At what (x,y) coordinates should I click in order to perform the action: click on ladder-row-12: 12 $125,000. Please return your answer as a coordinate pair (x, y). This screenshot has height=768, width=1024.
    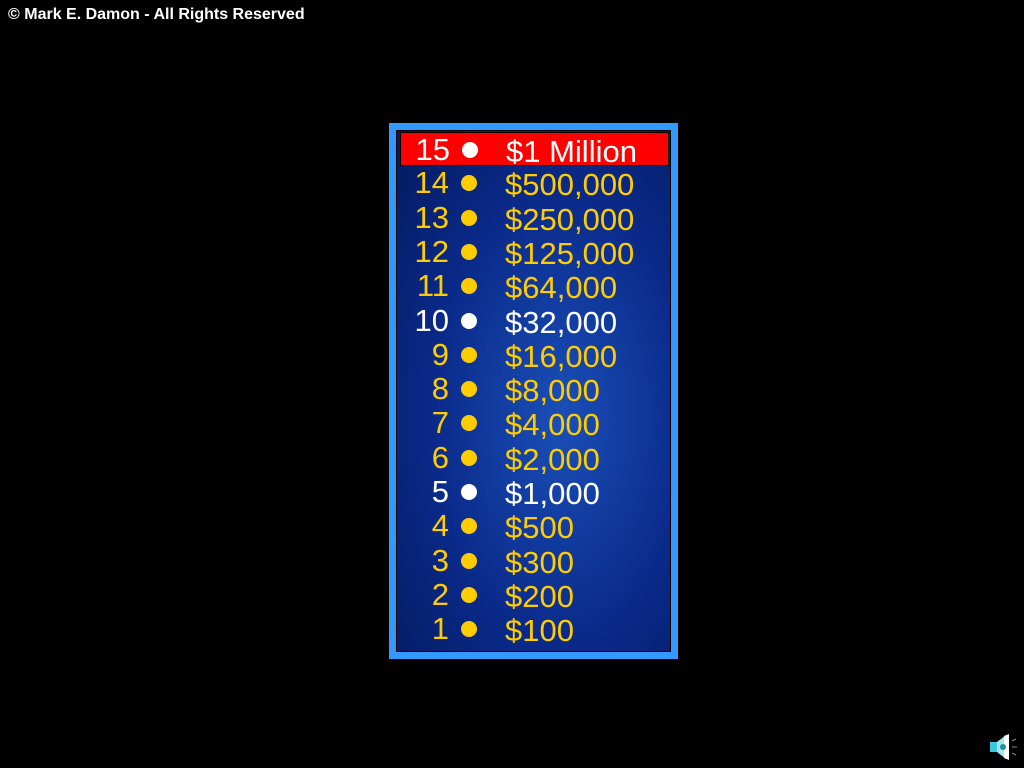
    Looking at the image, I should click on (533, 252).